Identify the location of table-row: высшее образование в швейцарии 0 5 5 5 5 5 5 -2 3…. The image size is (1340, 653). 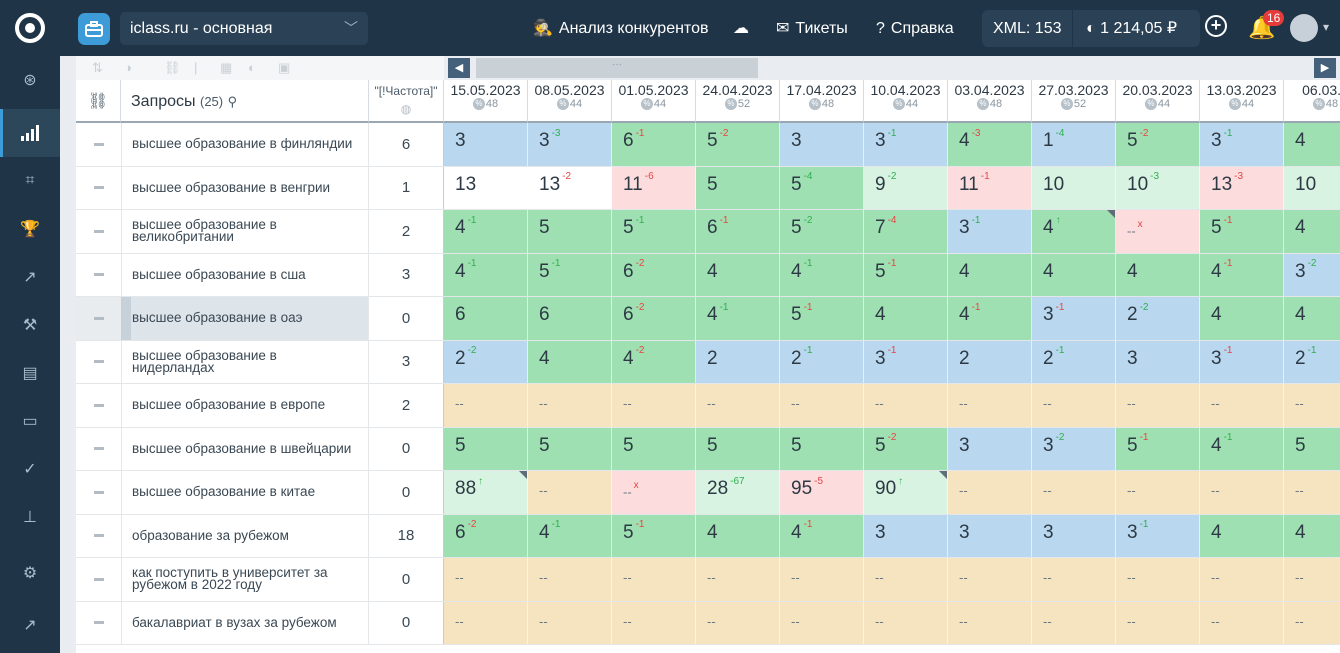
(708, 449).